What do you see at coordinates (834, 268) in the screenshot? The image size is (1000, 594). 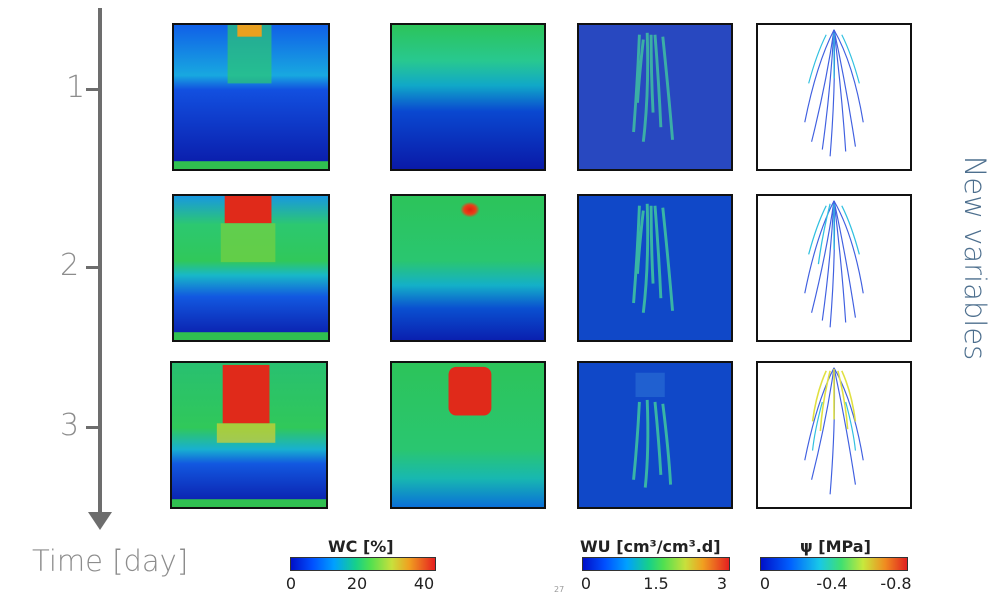 I see `water-potential-panel-day2` at bounding box center [834, 268].